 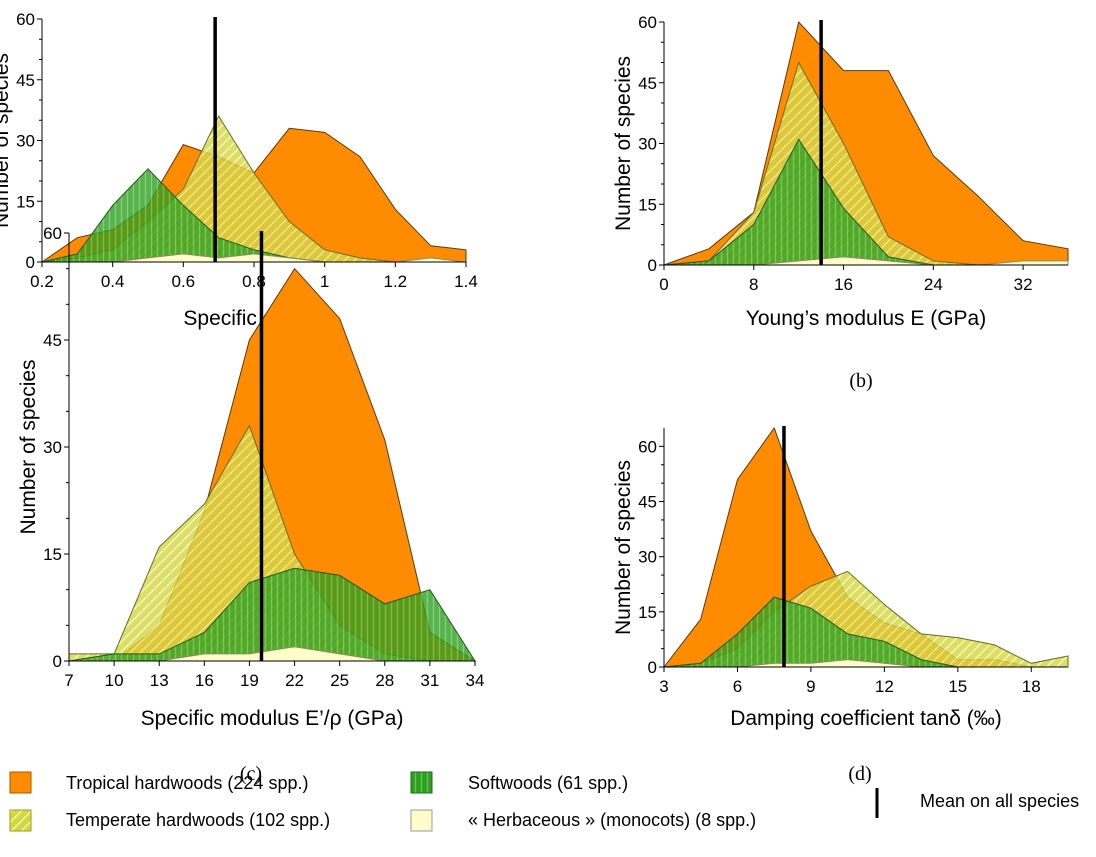 What do you see at coordinates (737, 686) in the screenshot?
I see `x-tick-label: 6` at bounding box center [737, 686].